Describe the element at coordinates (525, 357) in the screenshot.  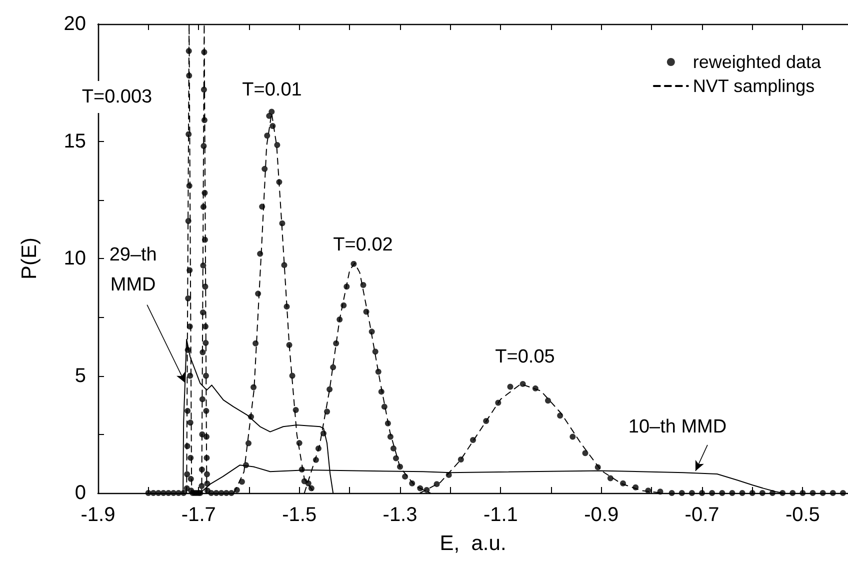
I see `annotation: T=0.05` at that location.